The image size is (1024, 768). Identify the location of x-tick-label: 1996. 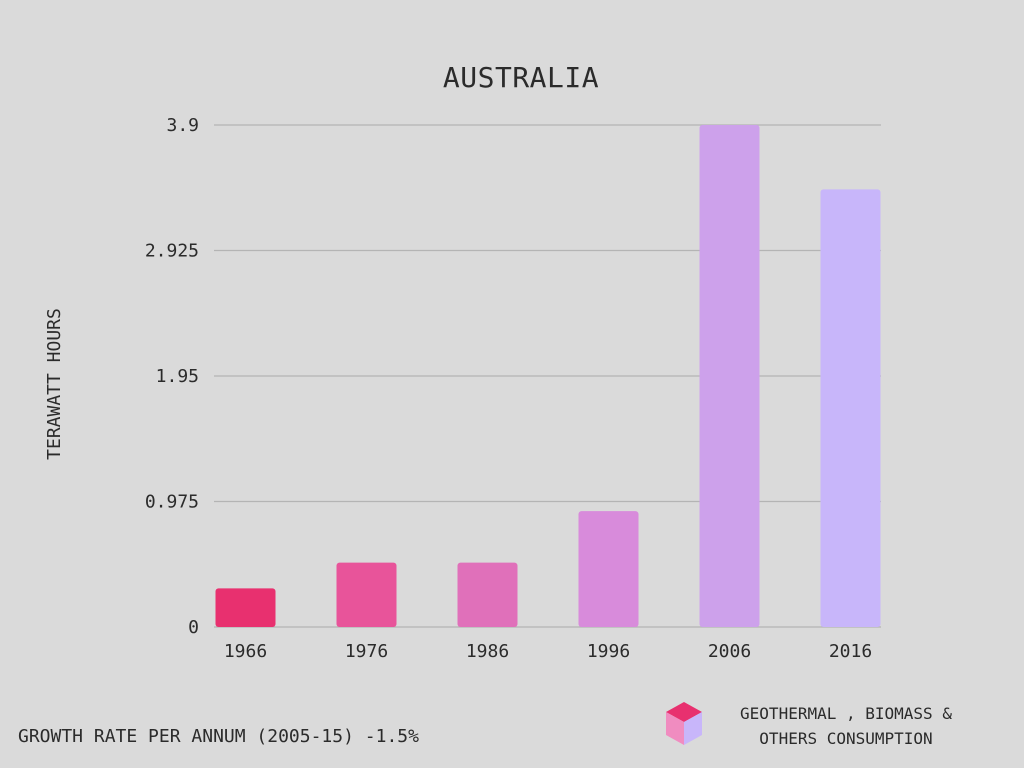
(608, 651).